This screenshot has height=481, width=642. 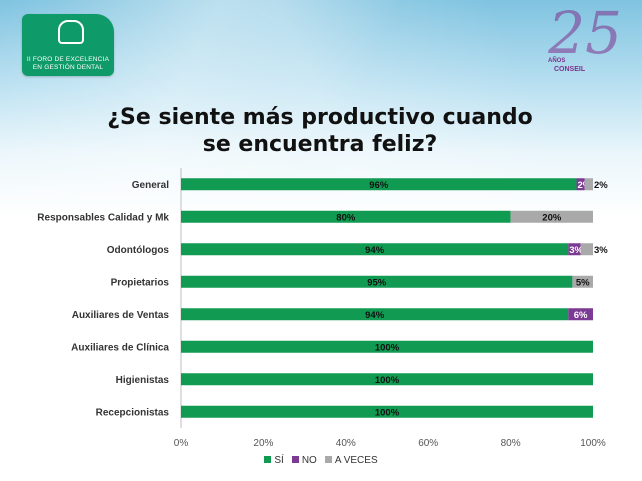 I want to click on x-tick-label: 60%, so click(x=428, y=443).